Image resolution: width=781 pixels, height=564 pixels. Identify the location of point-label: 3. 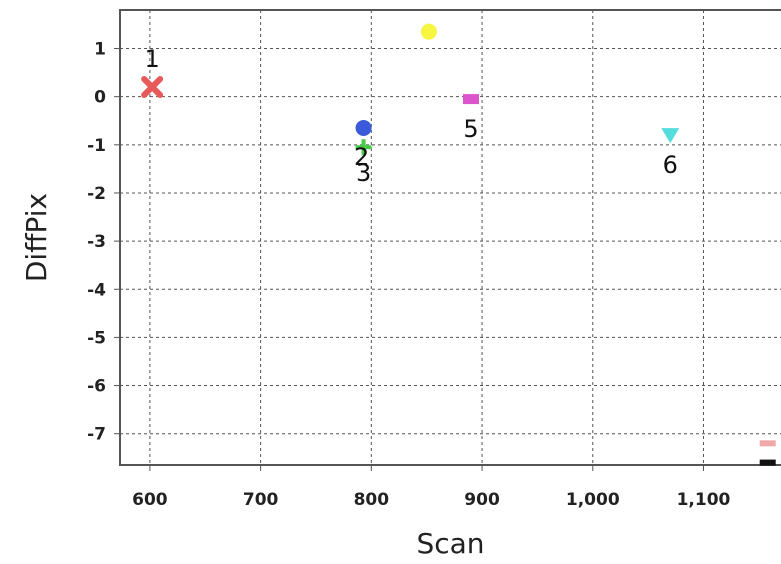
(363, 173).